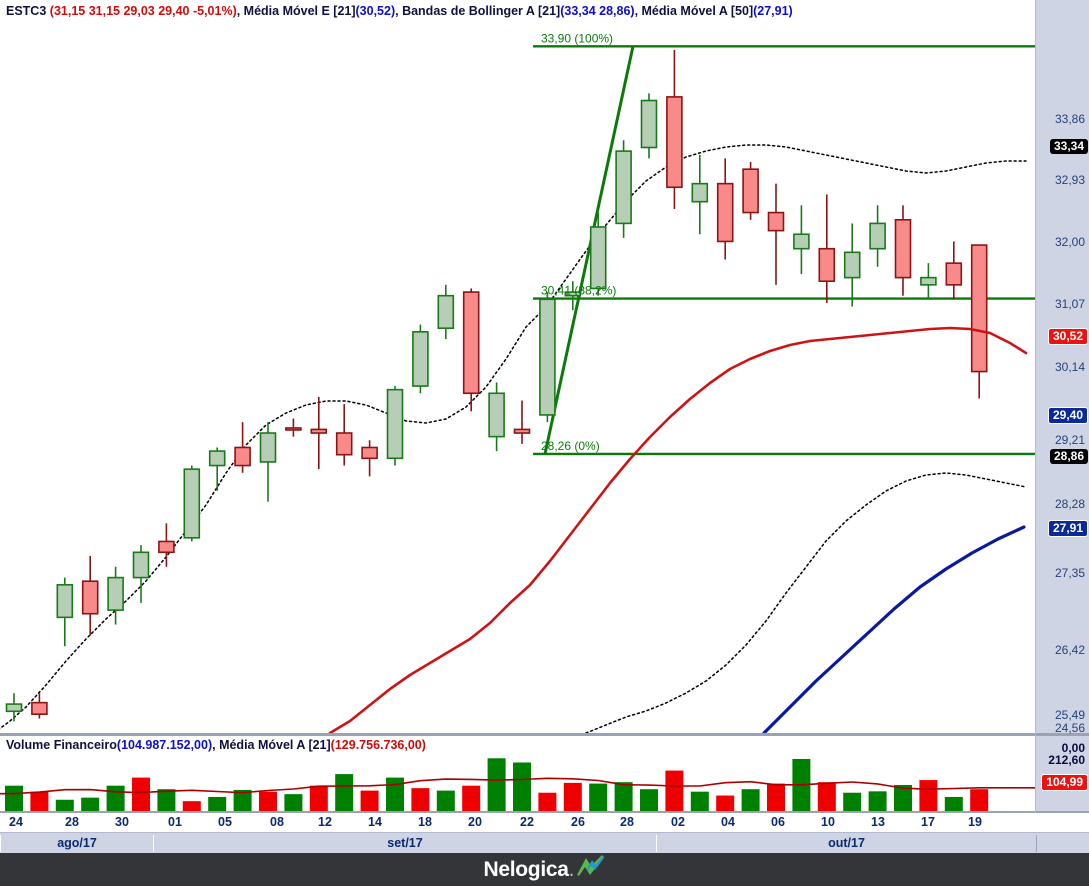 This screenshot has width=1089, height=886. What do you see at coordinates (773, 10) in the screenshot?
I see `legend-ma-value: (27,91)` at bounding box center [773, 10].